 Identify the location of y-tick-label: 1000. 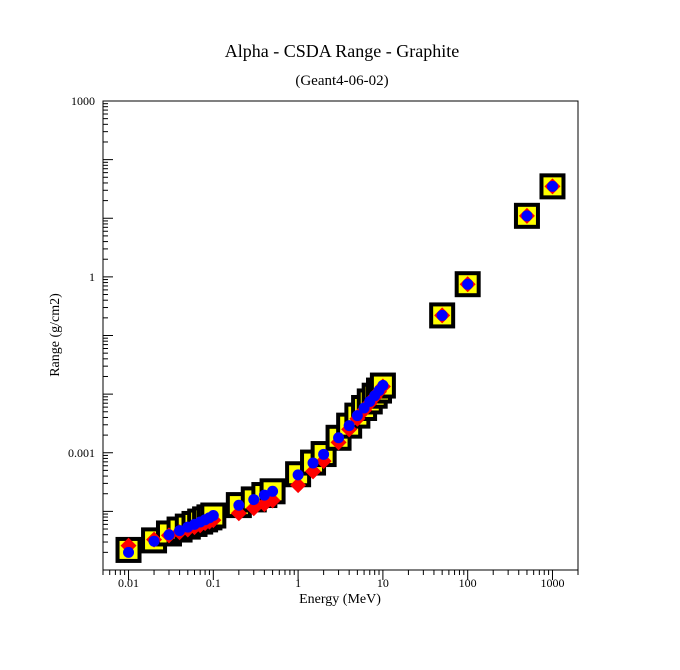
(83, 101).